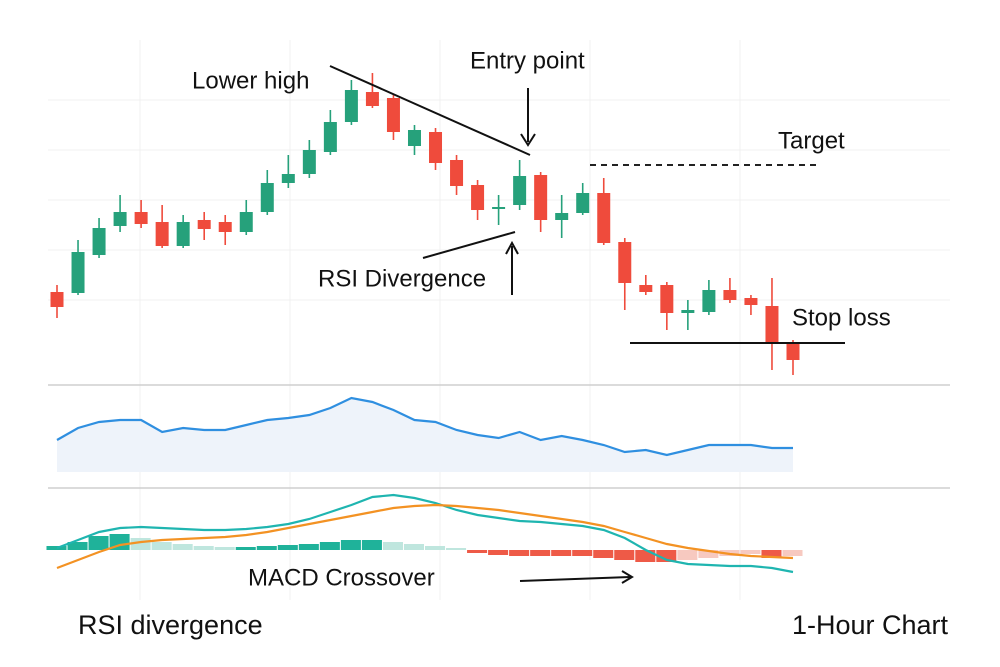 This screenshot has height=667, width=1000. Describe the element at coordinates (527, 60) in the screenshot. I see `annotation: Entry point` at that location.